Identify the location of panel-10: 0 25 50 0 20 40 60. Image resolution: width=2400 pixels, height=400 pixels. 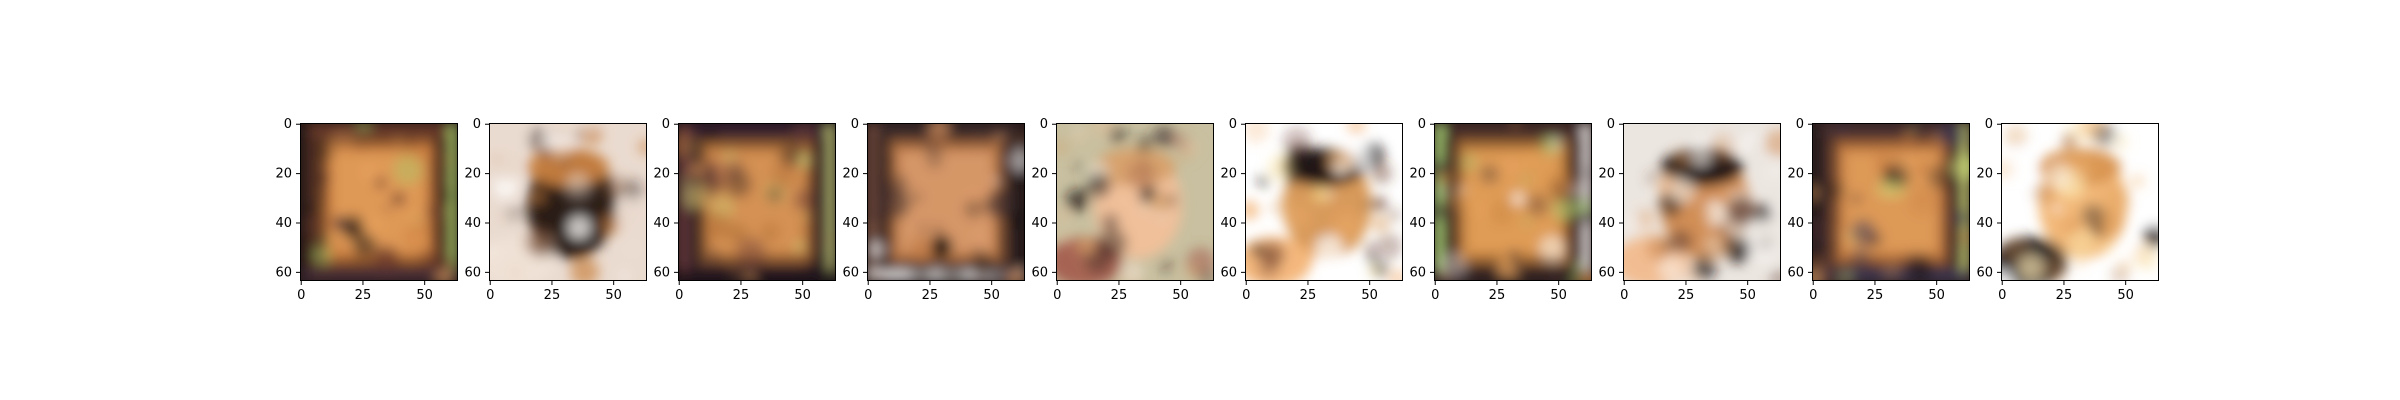
(2067, 210).